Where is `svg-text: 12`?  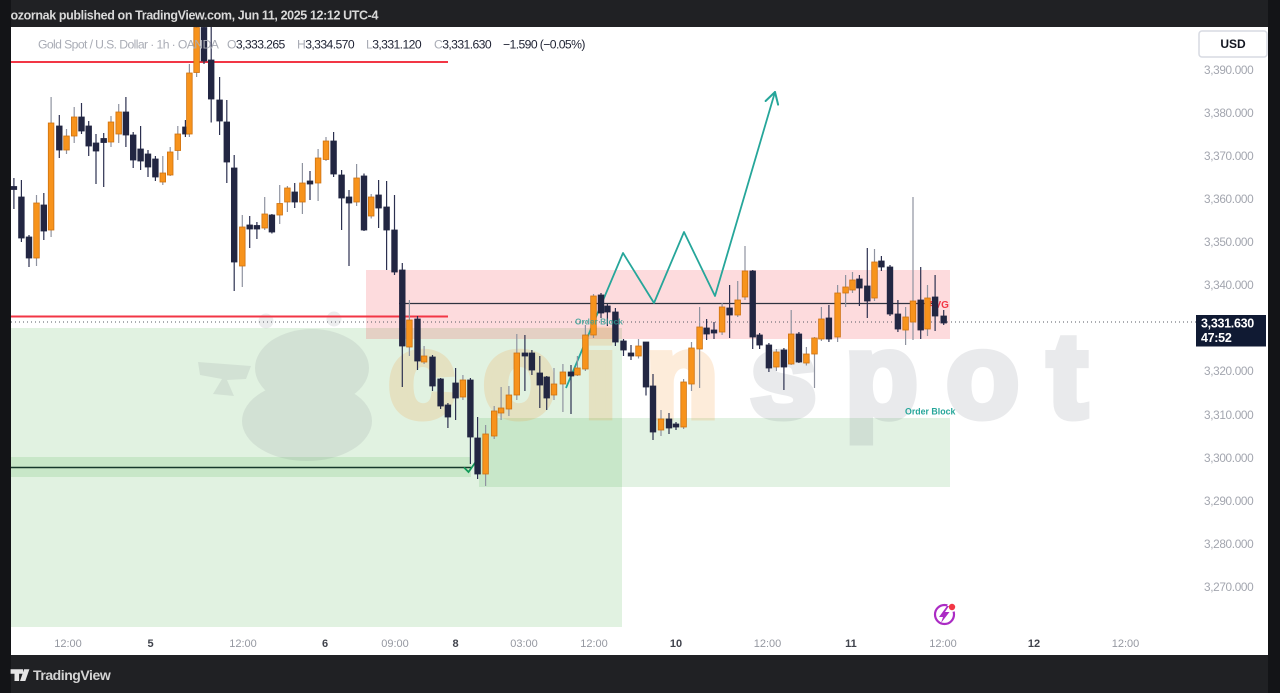
svg-text: 12 is located at coordinates (1034, 644).